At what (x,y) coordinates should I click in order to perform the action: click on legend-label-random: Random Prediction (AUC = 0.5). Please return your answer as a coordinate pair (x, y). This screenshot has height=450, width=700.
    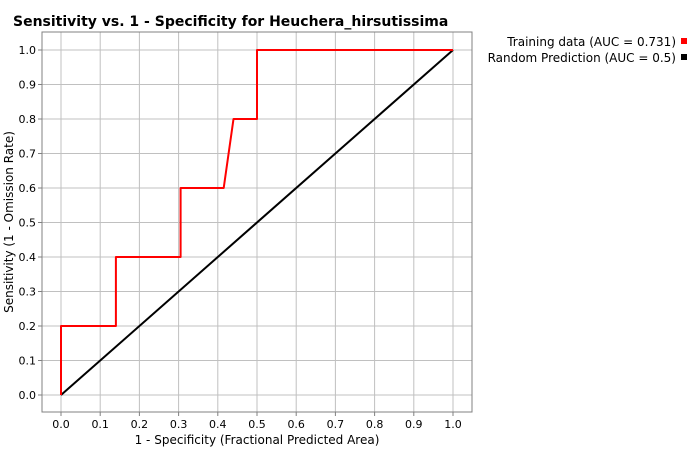
    Looking at the image, I should click on (582, 58).